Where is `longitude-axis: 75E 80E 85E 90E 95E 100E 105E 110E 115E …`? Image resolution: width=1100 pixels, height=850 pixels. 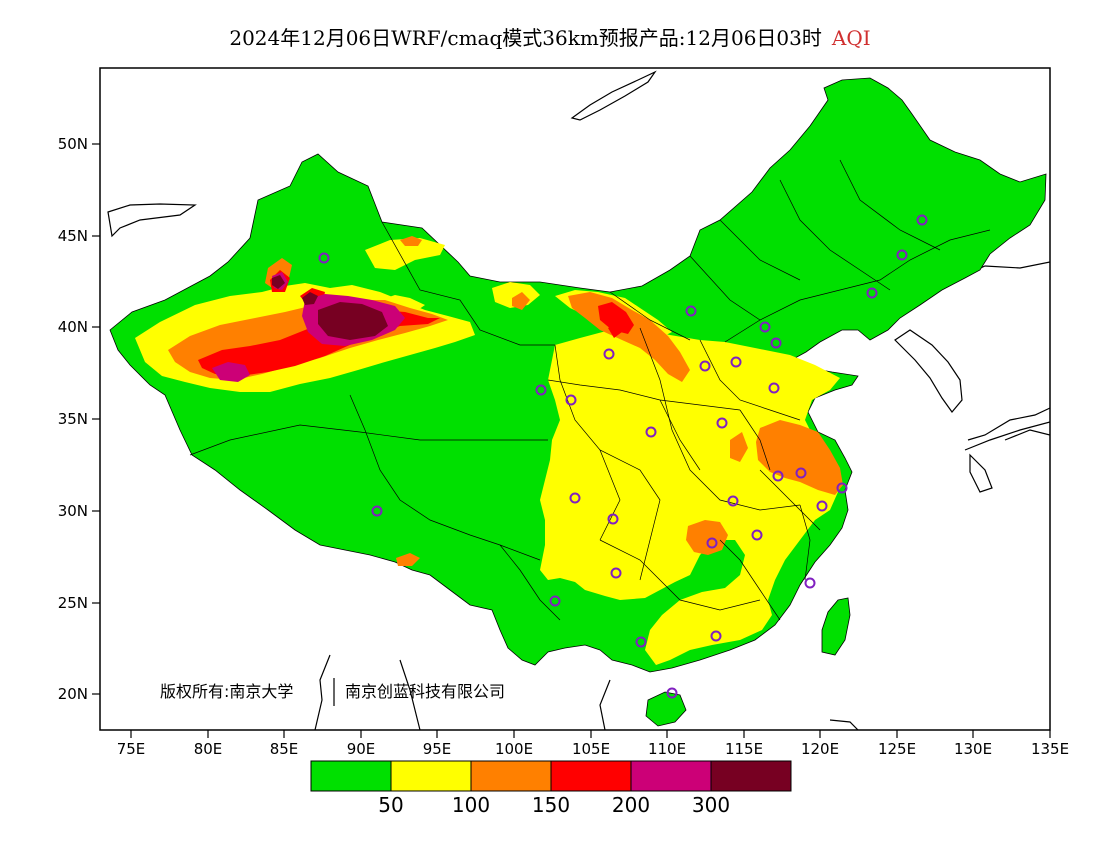
longitude-axis: 75E 80E 85E 90E 95E 100E 105E 110E 115E … is located at coordinates (593, 749).